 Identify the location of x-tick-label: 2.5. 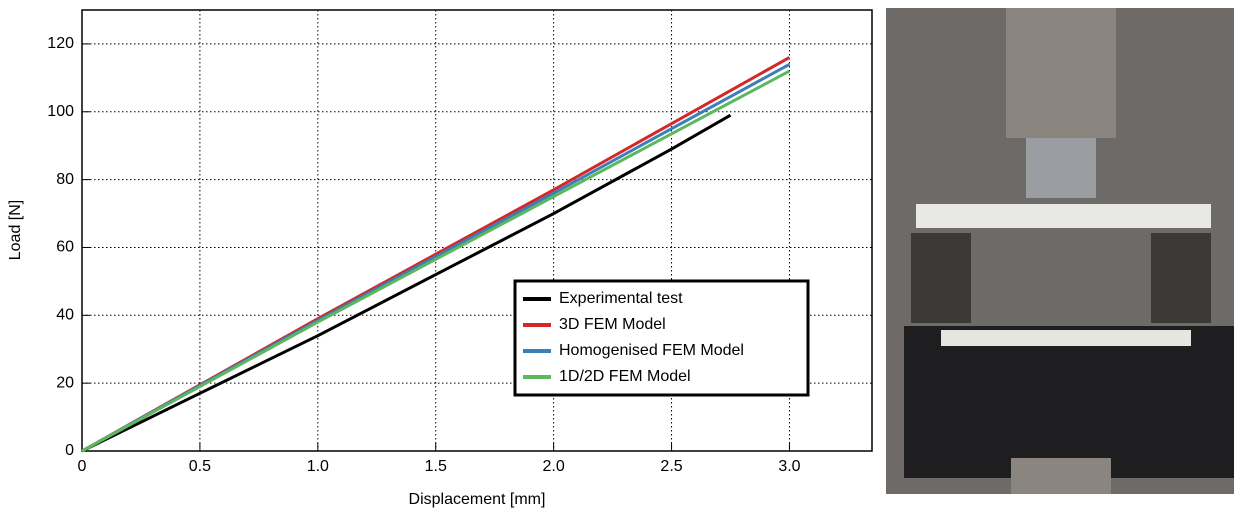
(671, 466).